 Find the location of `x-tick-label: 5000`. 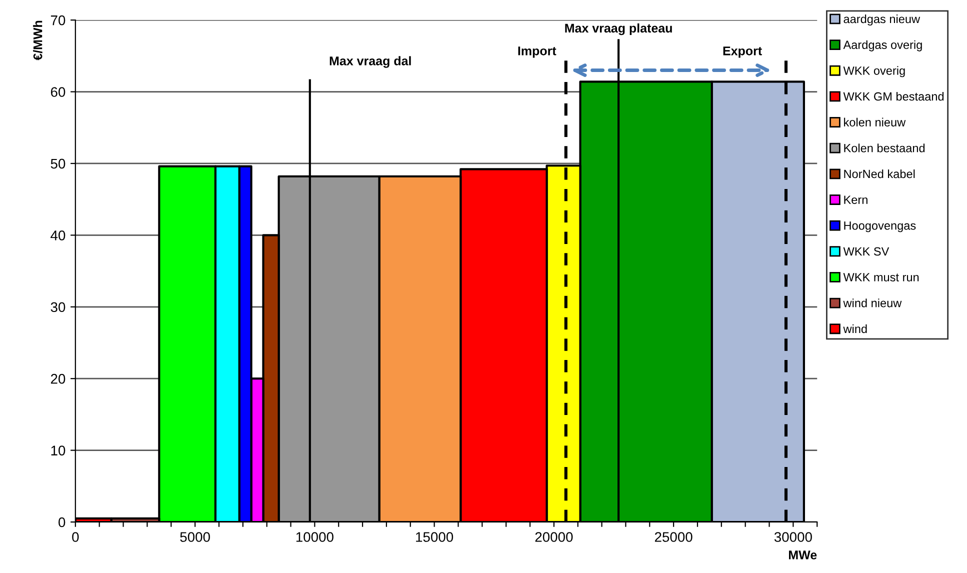

x-tick-label: 5000 is located at coordinates (195, 537).